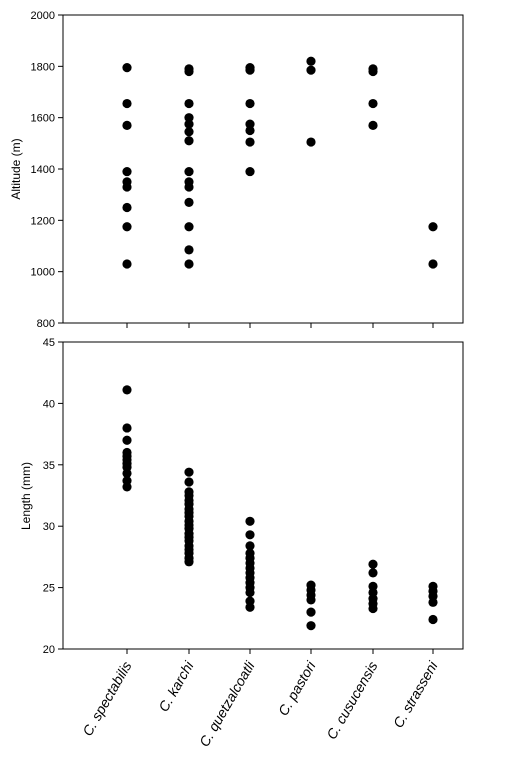 The image size is (510, 775). What do you see at coordinates (46, 324) in the screenshot?
I see `altitude-y-tick-label: 800` at bounding box center [46, 324].